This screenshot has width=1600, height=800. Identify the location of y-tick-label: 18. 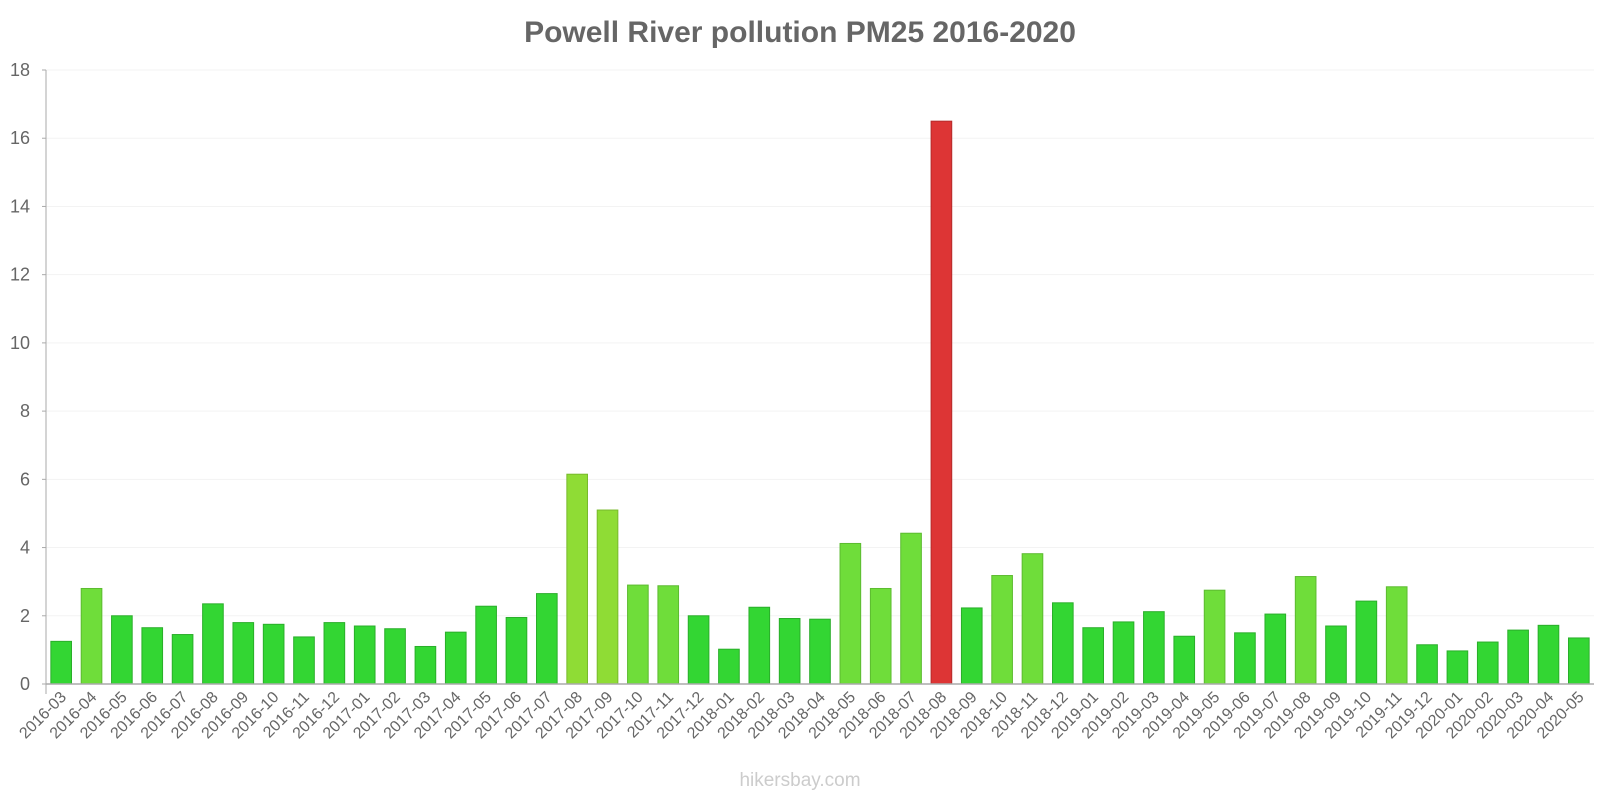
(20, 70).